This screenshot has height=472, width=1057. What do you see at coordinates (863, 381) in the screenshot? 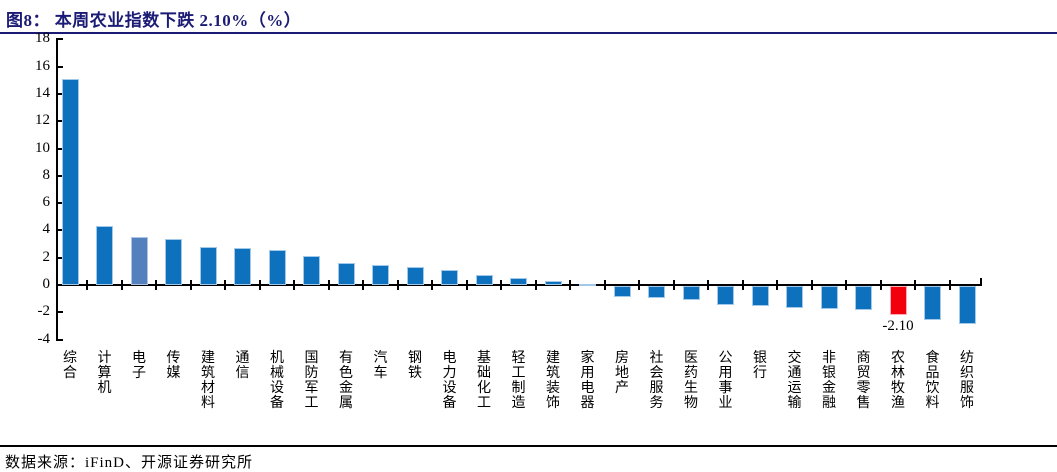
I see `x-axis-category-label: 商贸零售` at bounding box center [863, 381].